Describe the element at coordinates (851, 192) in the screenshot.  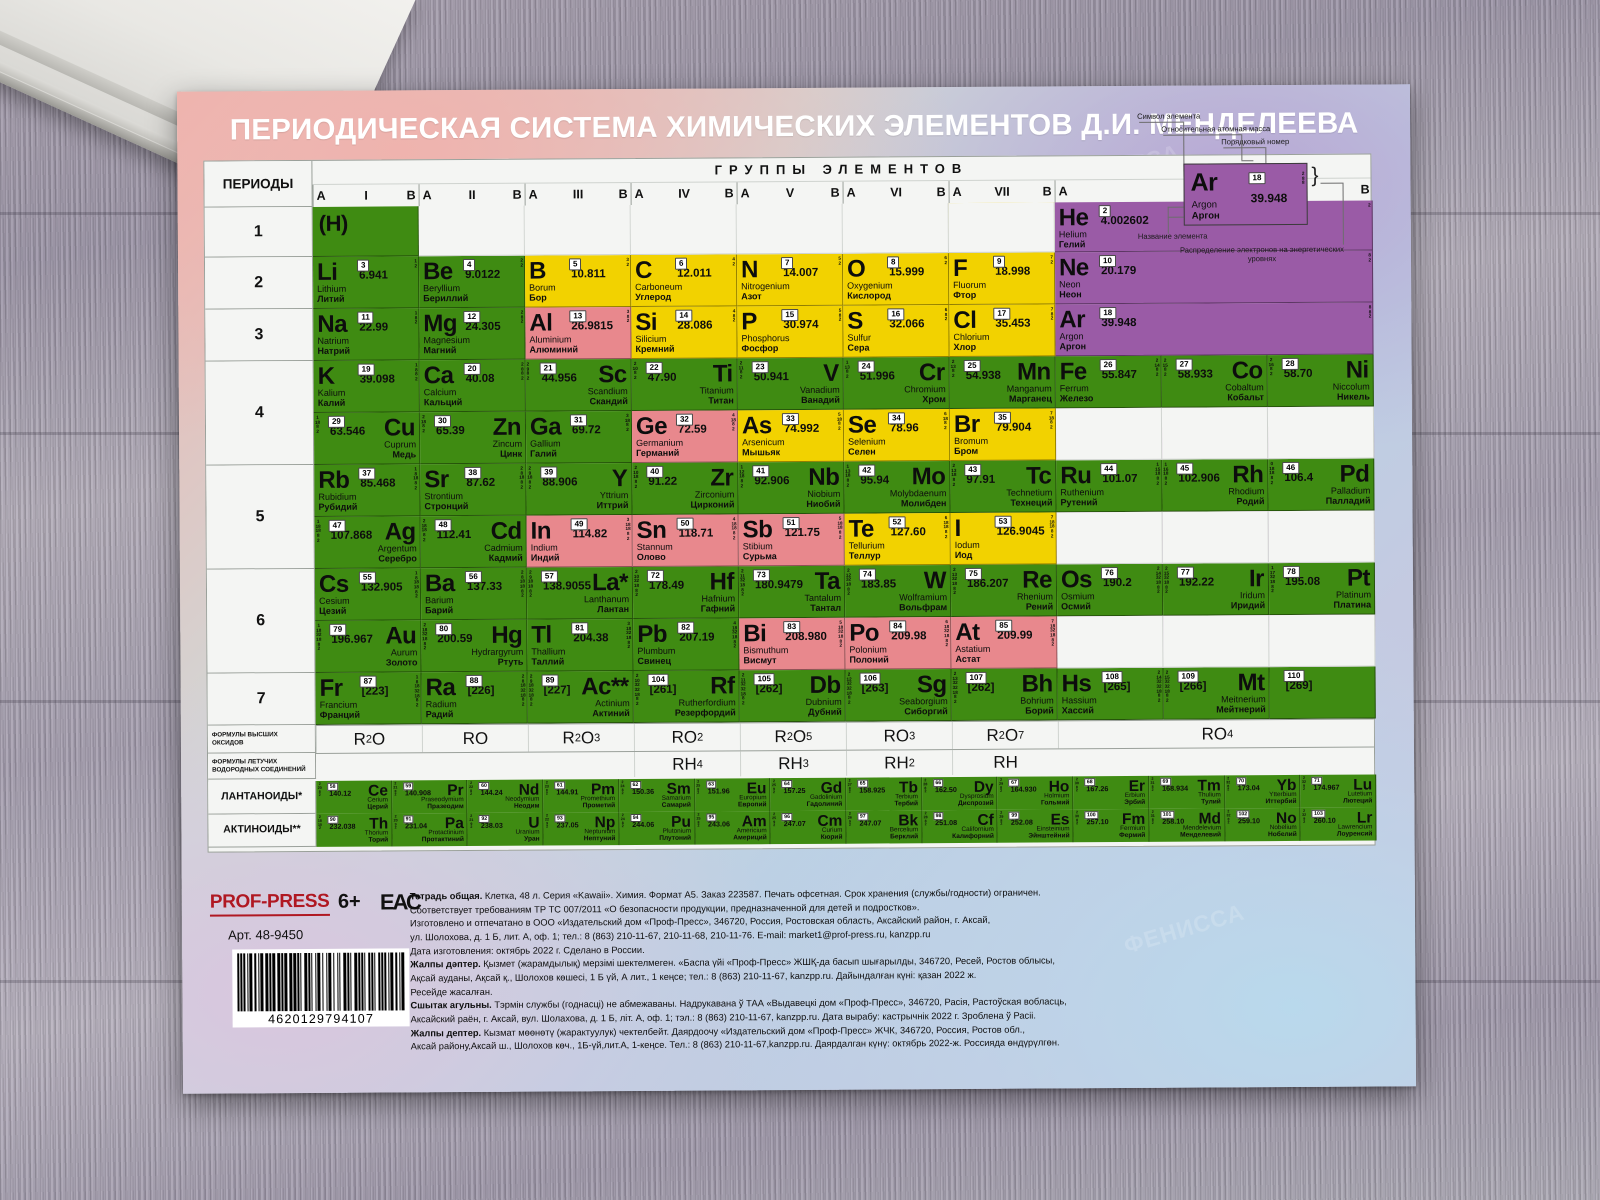
I see `subgroup-a-label: A` at that location.